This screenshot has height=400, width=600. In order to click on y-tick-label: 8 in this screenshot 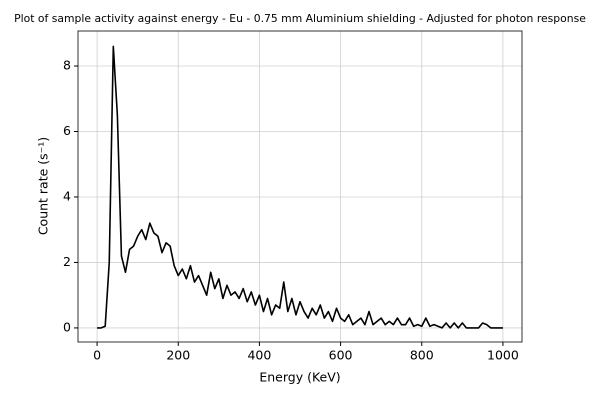, I will do `click(67, 65)`.